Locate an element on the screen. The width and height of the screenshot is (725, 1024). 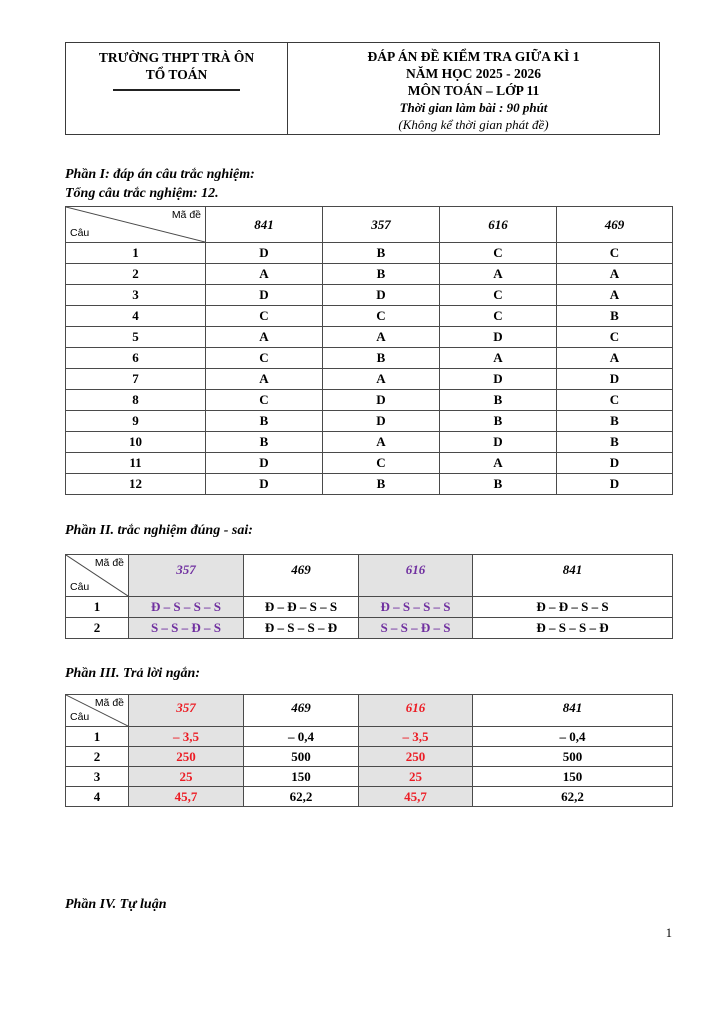
table-header-row: Mã đề Câu 357 469 616 841 is located at coordinates (369, 710).